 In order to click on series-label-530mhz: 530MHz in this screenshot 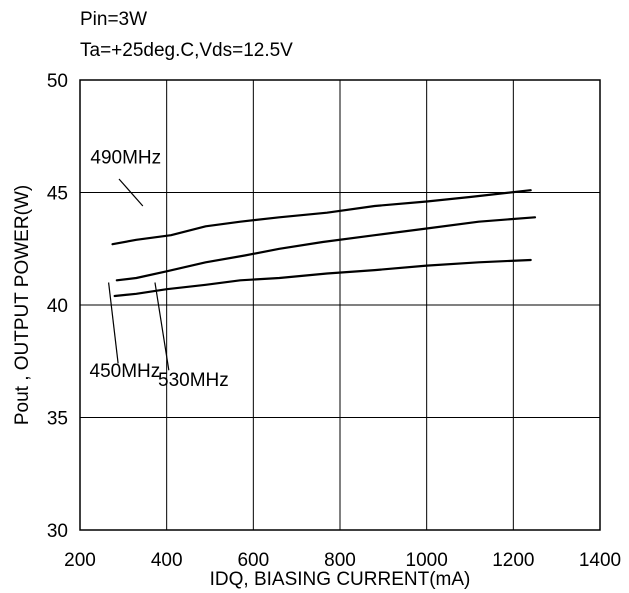, I will do `click(193, 380)`.